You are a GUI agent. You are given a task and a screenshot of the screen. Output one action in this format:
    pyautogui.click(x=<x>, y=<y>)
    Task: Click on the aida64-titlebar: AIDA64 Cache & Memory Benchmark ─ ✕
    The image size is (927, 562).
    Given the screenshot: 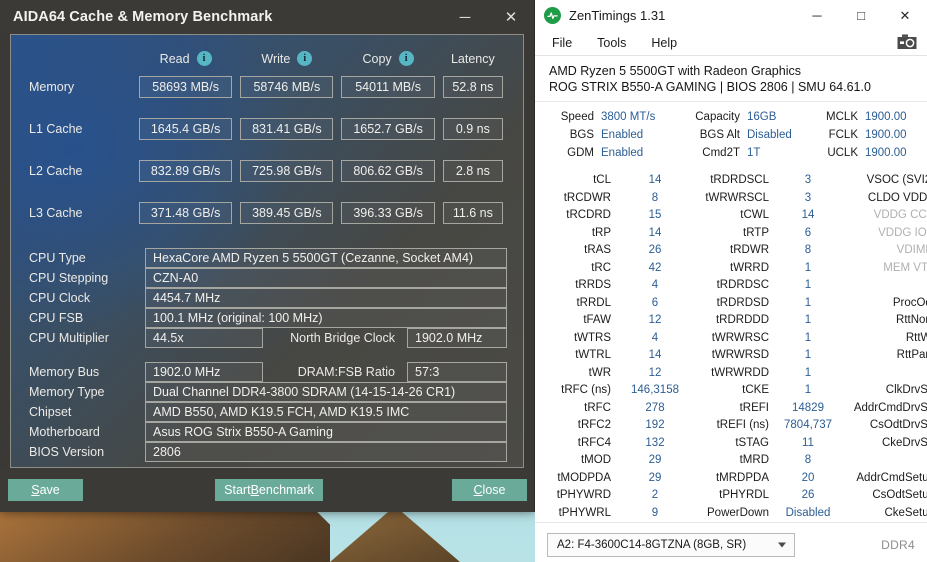 What is the action you would take?
    pyautogui.click(x=267, y=17)
    